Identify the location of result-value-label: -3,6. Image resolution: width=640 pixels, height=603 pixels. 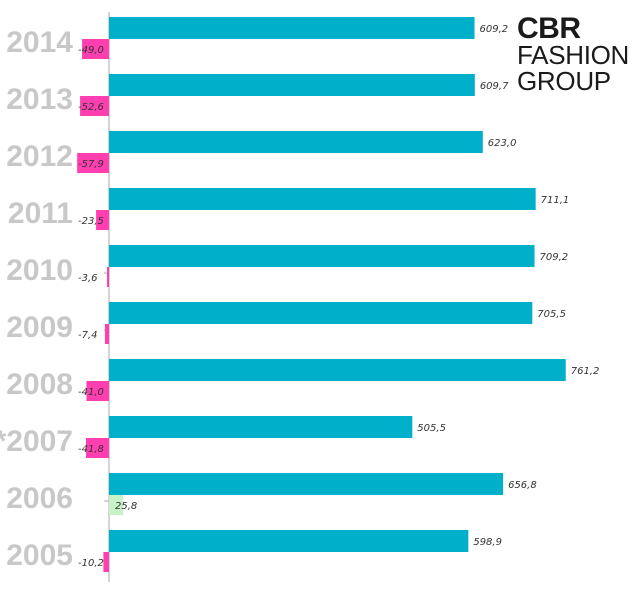
(88, 278).